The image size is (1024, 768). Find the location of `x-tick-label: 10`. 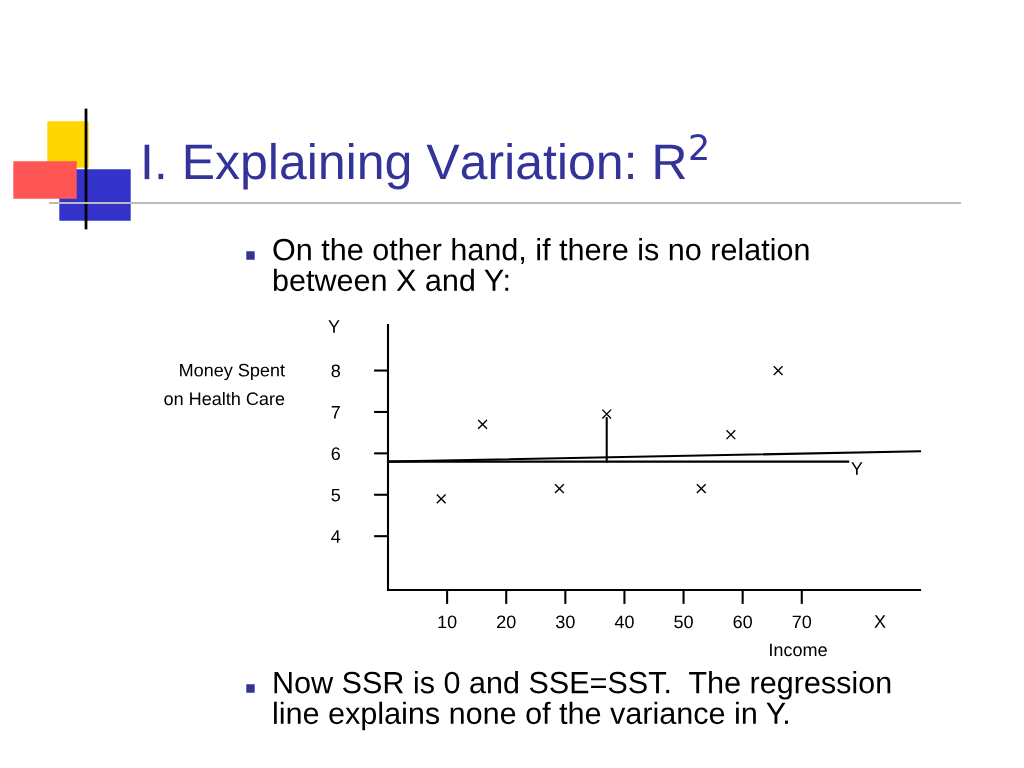

x-tick-label: 10 is located at coordinates (447, 622).